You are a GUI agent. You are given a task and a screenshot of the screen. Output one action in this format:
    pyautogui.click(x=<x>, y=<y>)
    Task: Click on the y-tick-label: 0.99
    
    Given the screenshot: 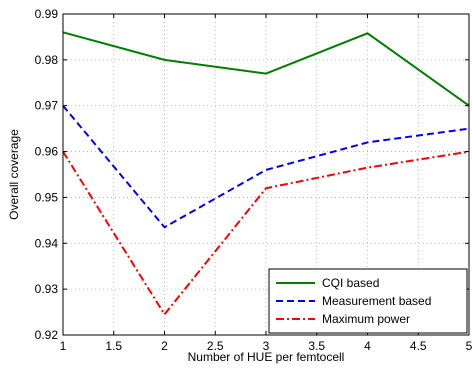 What is the action you would take?
    pyautogui.click(x=47, y=14)
    